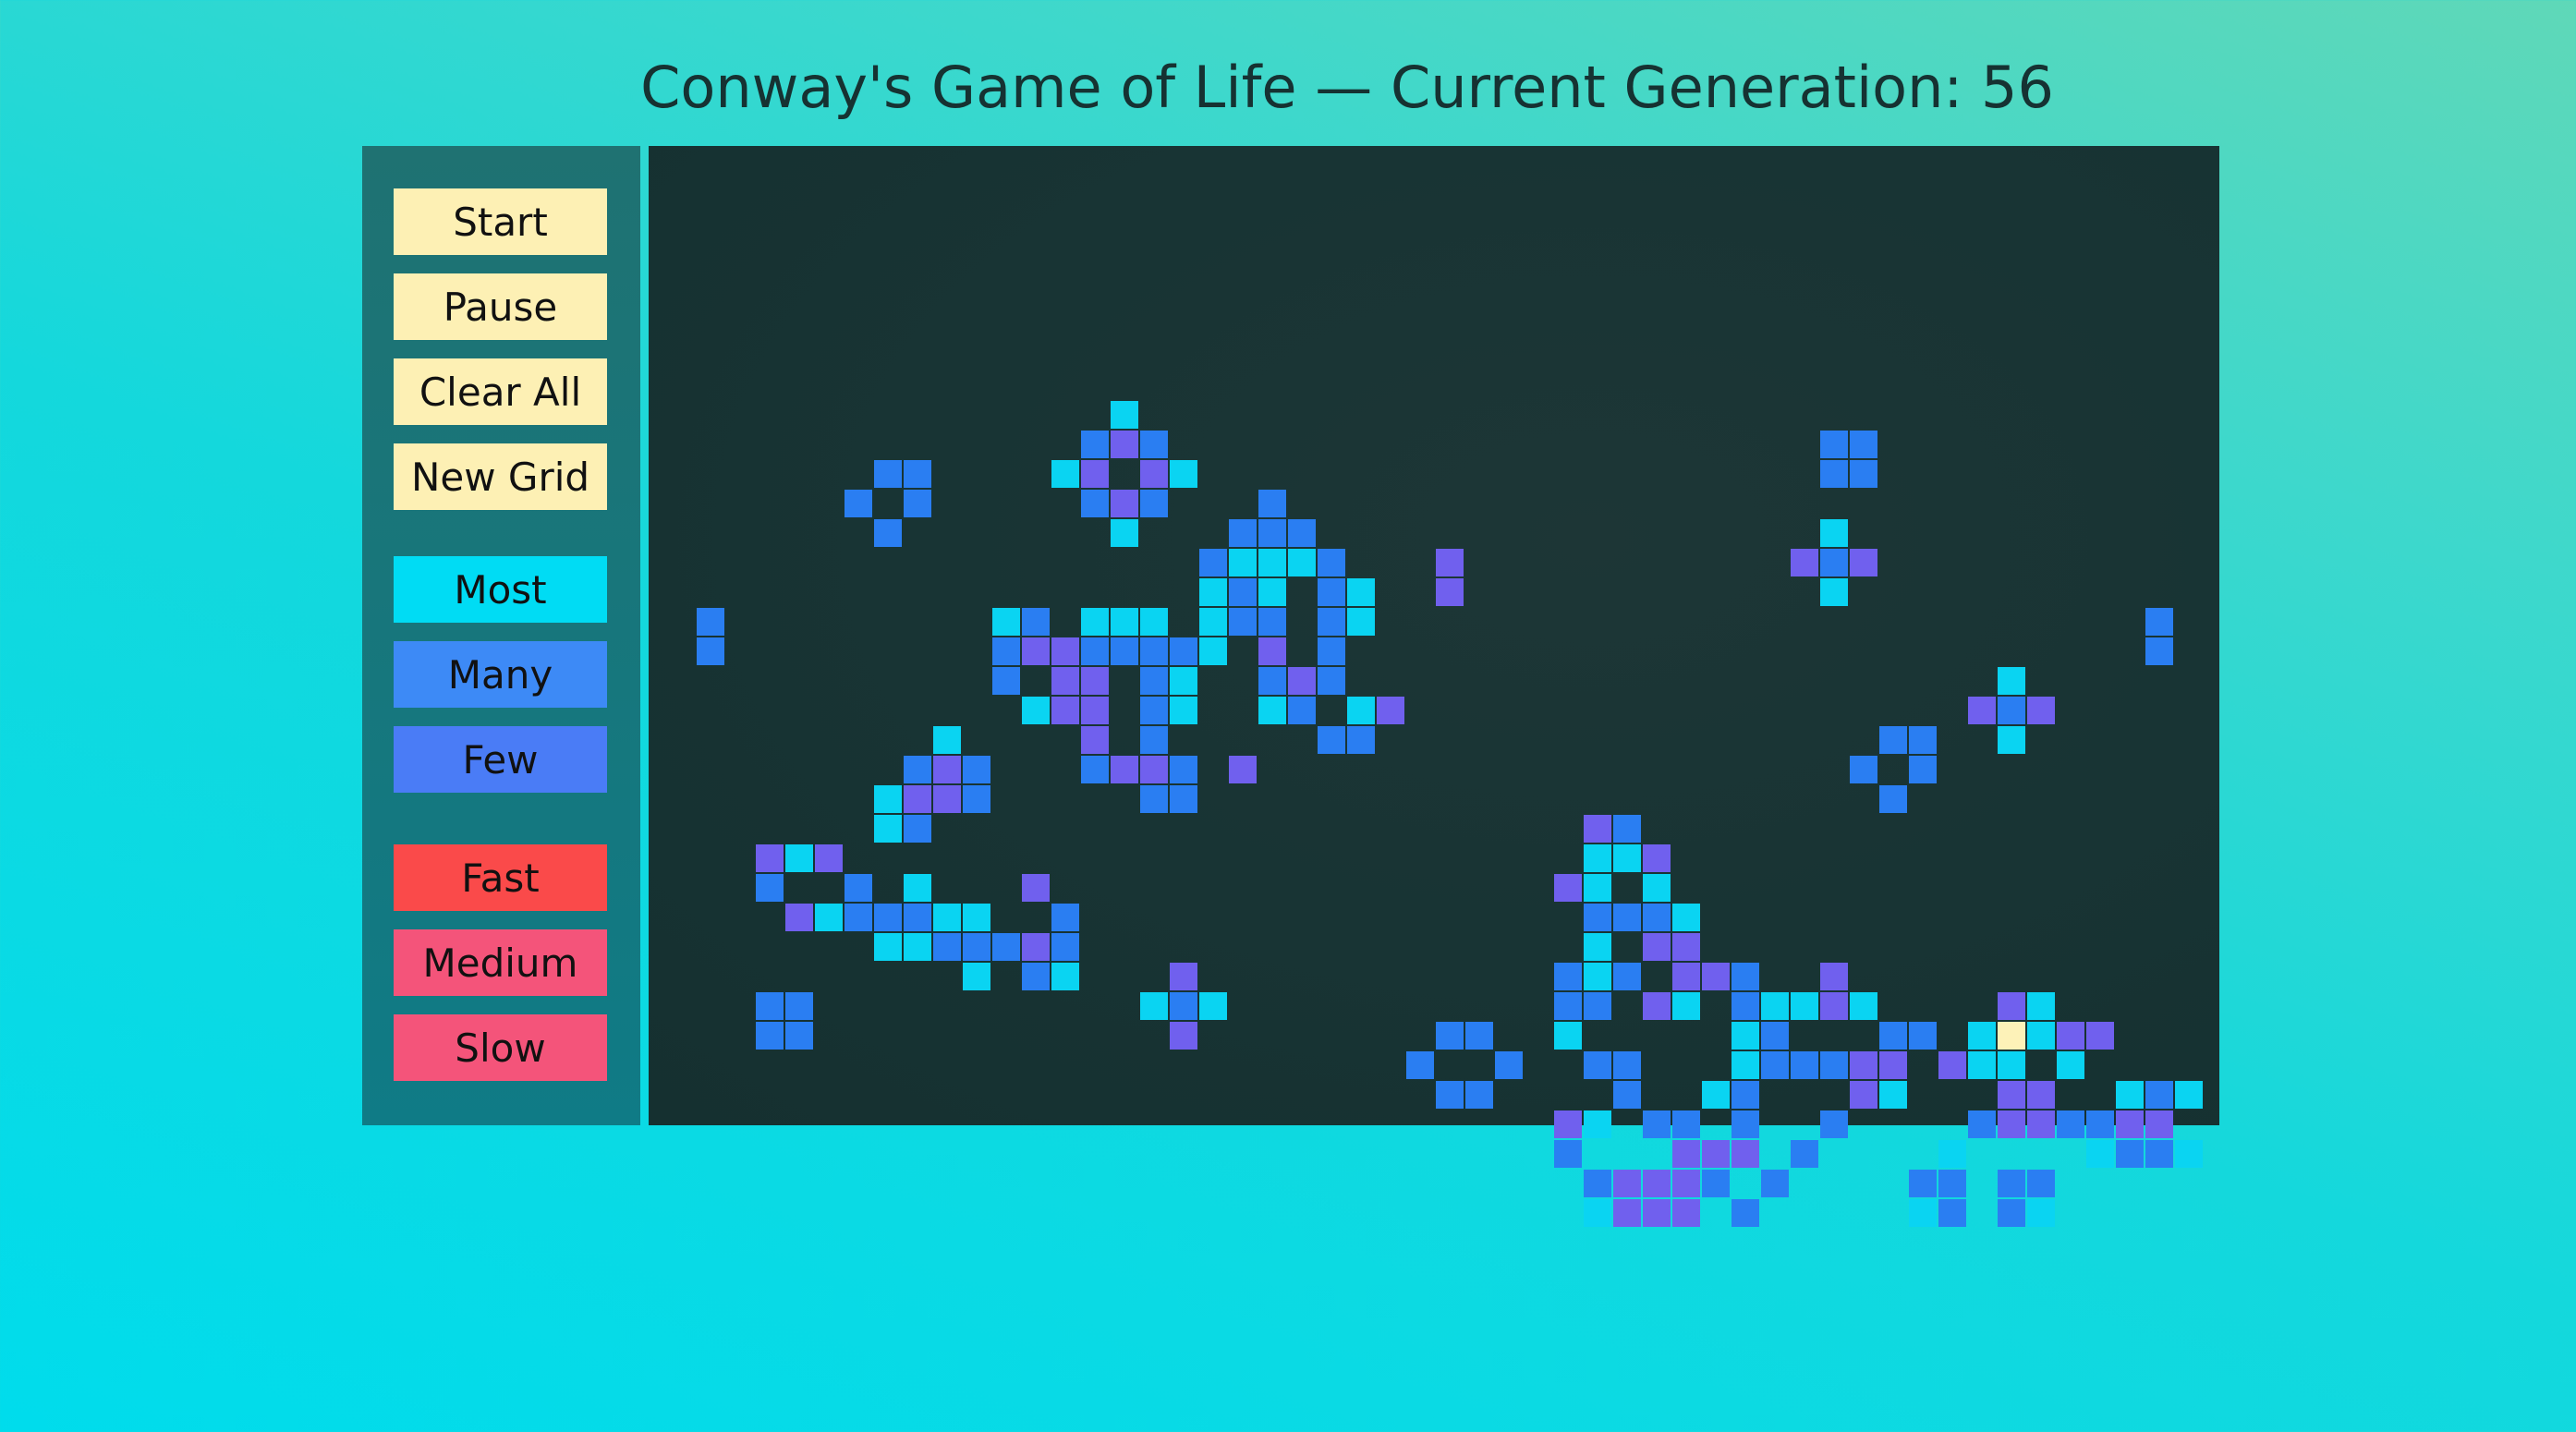 This screenshot has height=1432, width=2576. What do you see at coordinates (500, 675) in the screenshot?
I see `many-button: Many` at bounding box center [500, 675].